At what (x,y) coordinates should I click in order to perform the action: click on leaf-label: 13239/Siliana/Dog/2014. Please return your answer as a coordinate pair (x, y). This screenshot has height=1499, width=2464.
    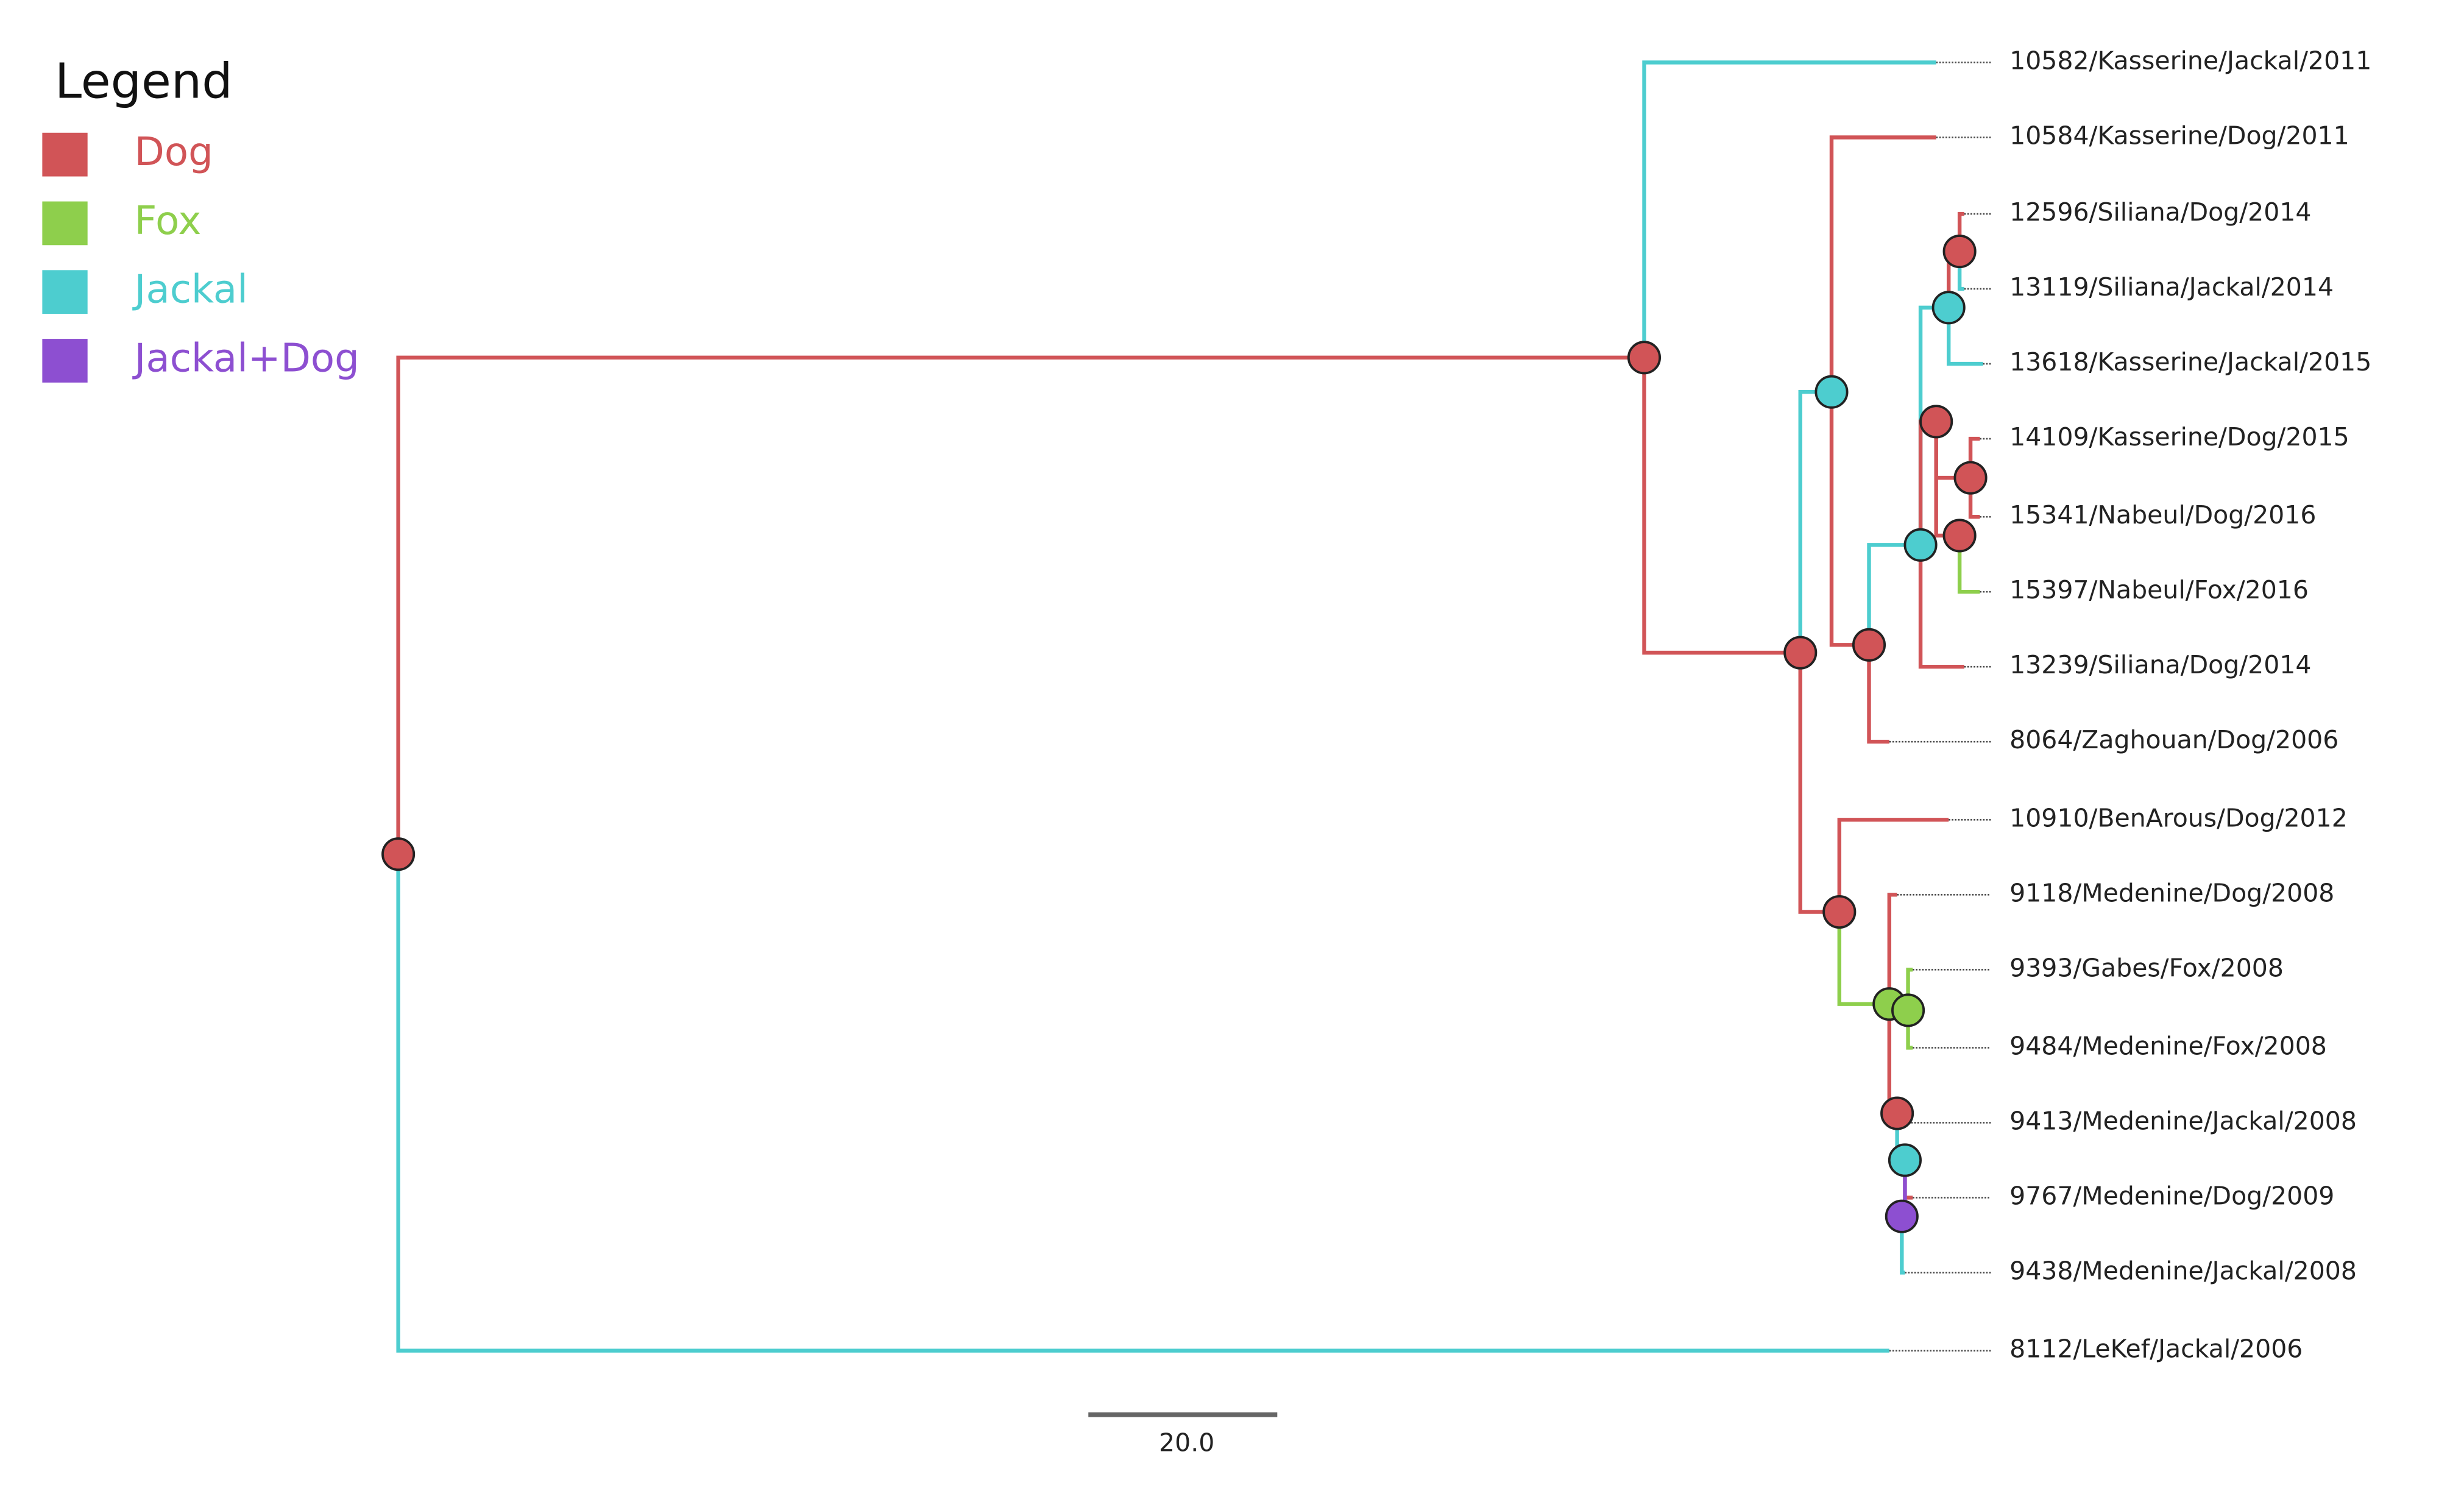
    Looking at the image, I should click on (2160, 665).